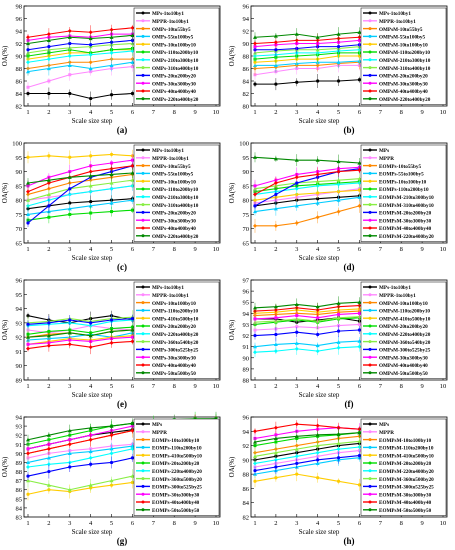 The width and height of the screenshot is (455, 550). Describe the element at coordinates (405, 319) in the screenshot. I see `legend-label: OMPsM-410to500by10` at that location.